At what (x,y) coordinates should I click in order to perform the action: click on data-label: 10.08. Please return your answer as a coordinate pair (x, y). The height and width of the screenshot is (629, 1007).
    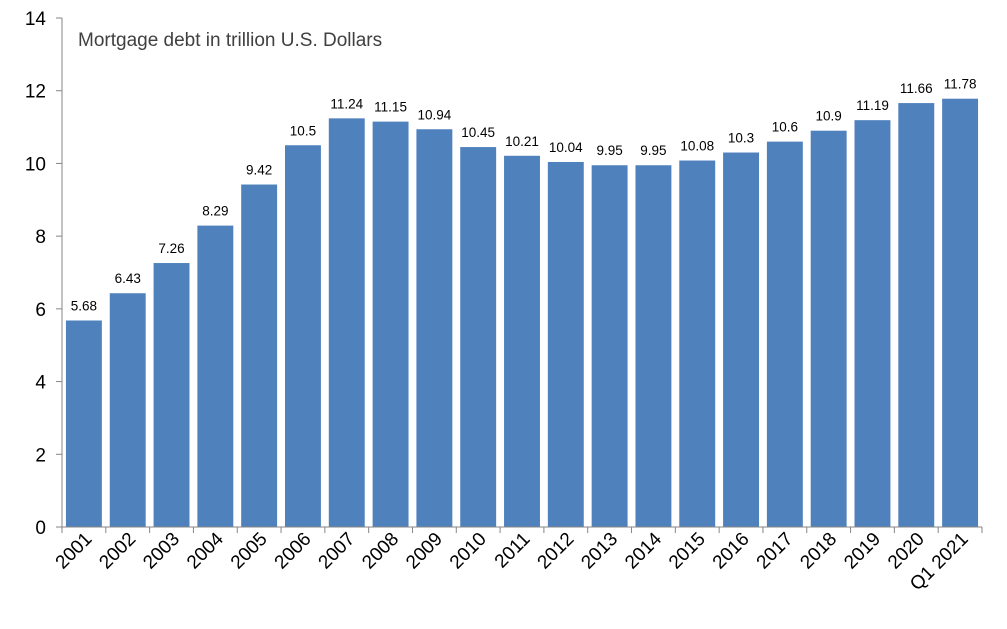
    Looking at the image, I should click on (697, 146).